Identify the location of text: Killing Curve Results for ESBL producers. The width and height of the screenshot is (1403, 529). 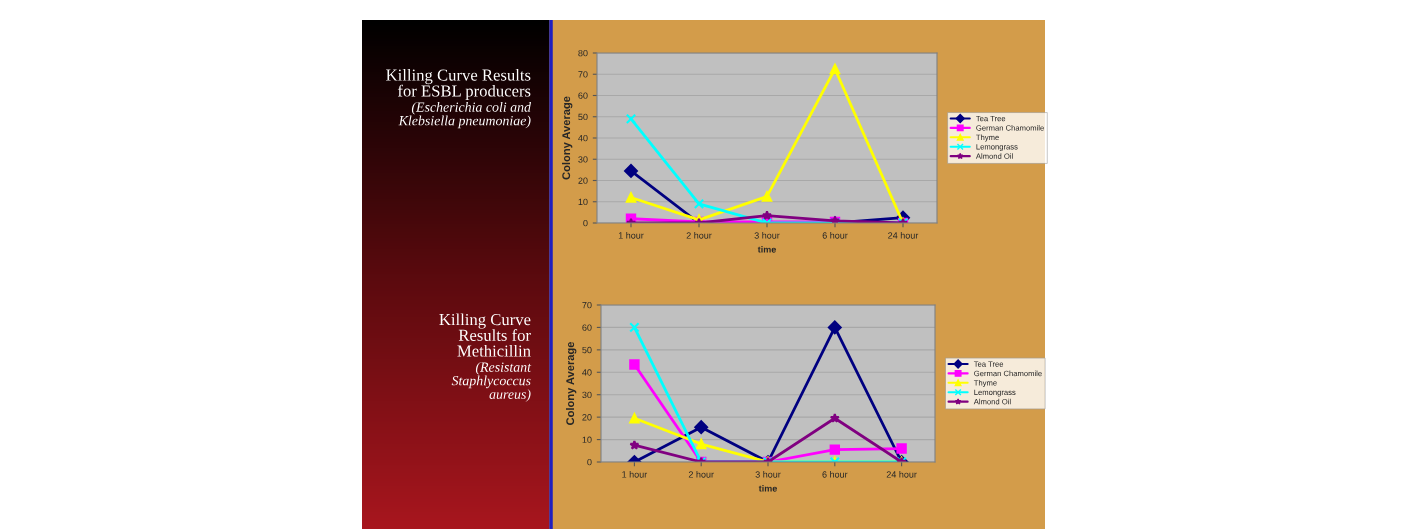
(458, 84).